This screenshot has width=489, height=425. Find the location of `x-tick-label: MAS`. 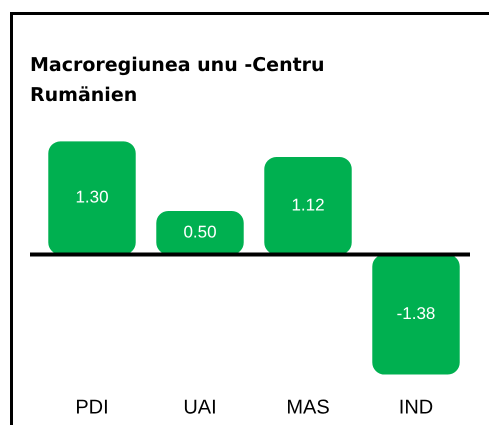

x-tick-label: MAS is located at coordinates (308, 407).